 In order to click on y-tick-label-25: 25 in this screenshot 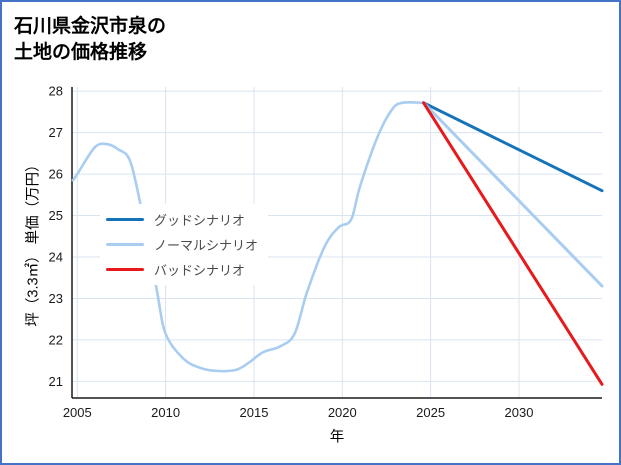, I will do `click(56, 215)`.